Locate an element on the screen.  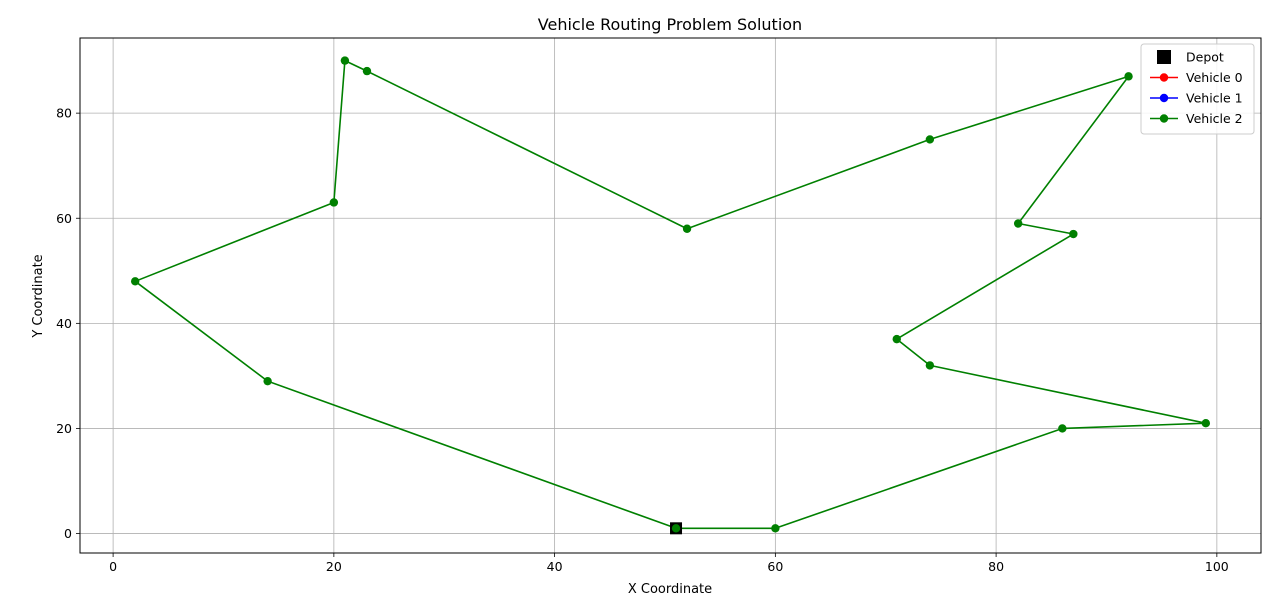
legend-depot-swatch is located at coordinates (1164, 57).